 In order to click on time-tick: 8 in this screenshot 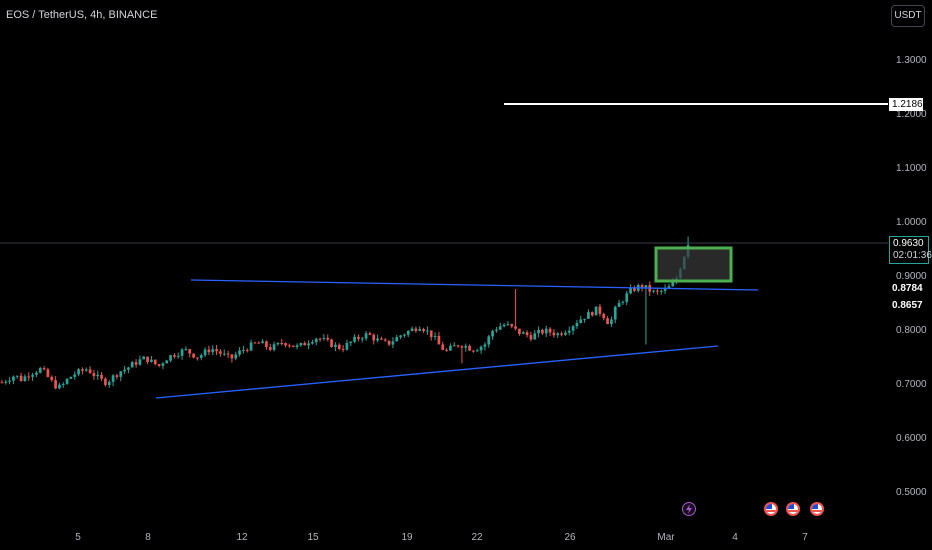, I will do `click(148, 537)`.